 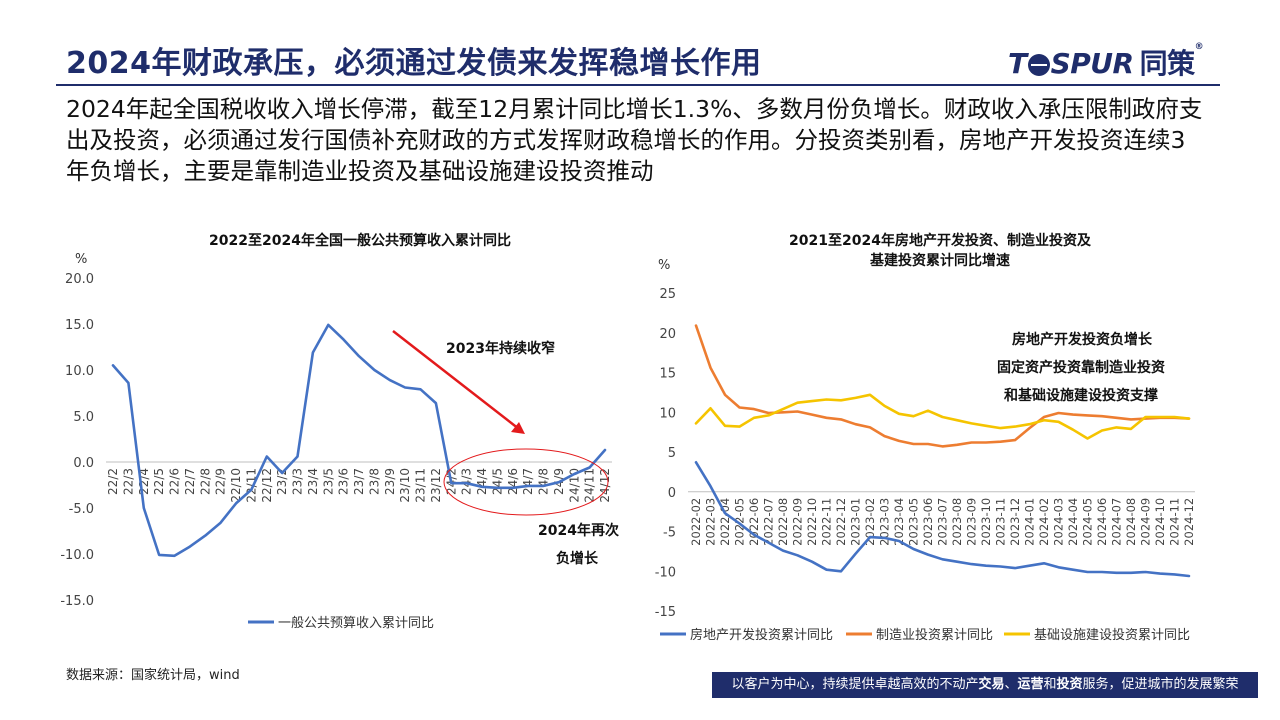 I want to click on x-tick-label: 2024-07, so click(x=1117, y=522).